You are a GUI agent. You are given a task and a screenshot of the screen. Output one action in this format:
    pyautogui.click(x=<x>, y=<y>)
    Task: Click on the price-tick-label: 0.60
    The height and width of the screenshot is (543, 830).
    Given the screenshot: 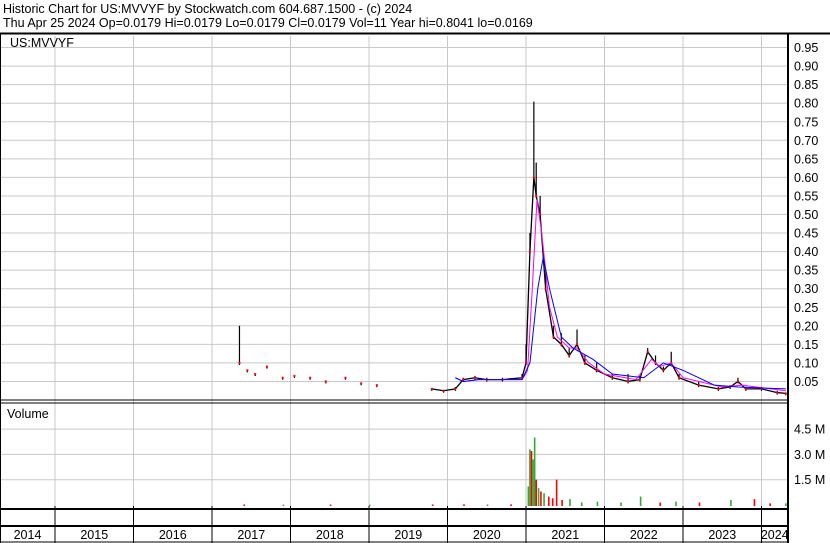 What is the action you would take?
    pyautogui.click(x=806, y=178)
    